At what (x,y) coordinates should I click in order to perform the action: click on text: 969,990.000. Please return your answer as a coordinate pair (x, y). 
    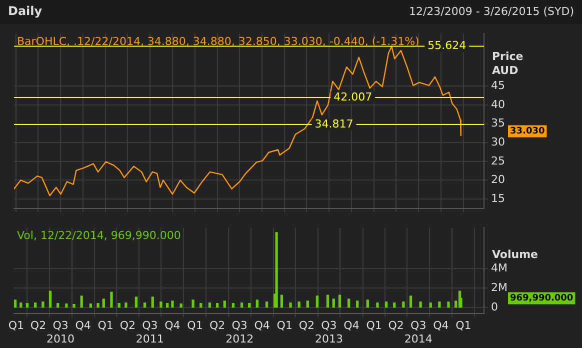
    Looking at the image, I should click on (542, 299).